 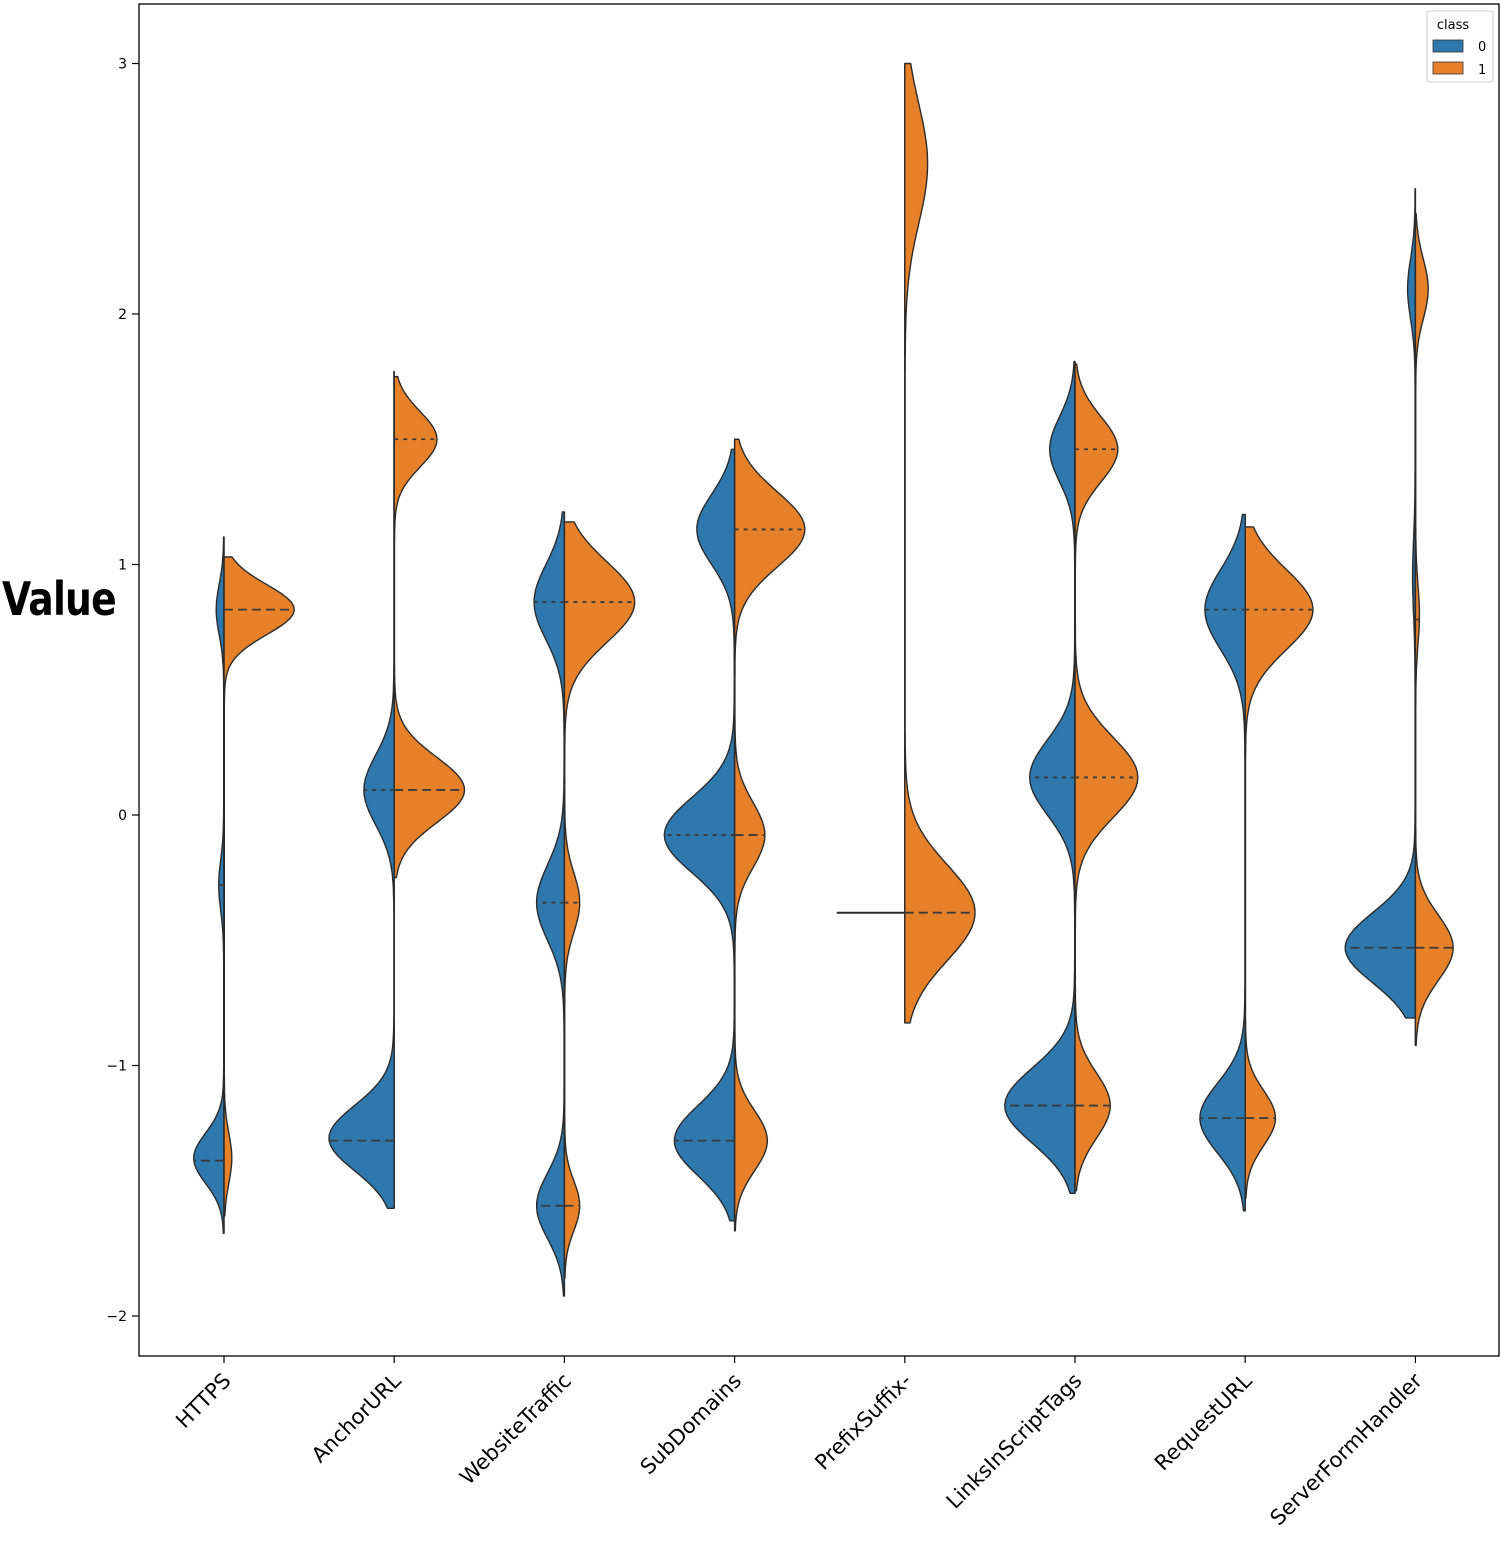 I want to click on x-tick-label: LinksInScriptTags, so click(x=1014, y=1441).